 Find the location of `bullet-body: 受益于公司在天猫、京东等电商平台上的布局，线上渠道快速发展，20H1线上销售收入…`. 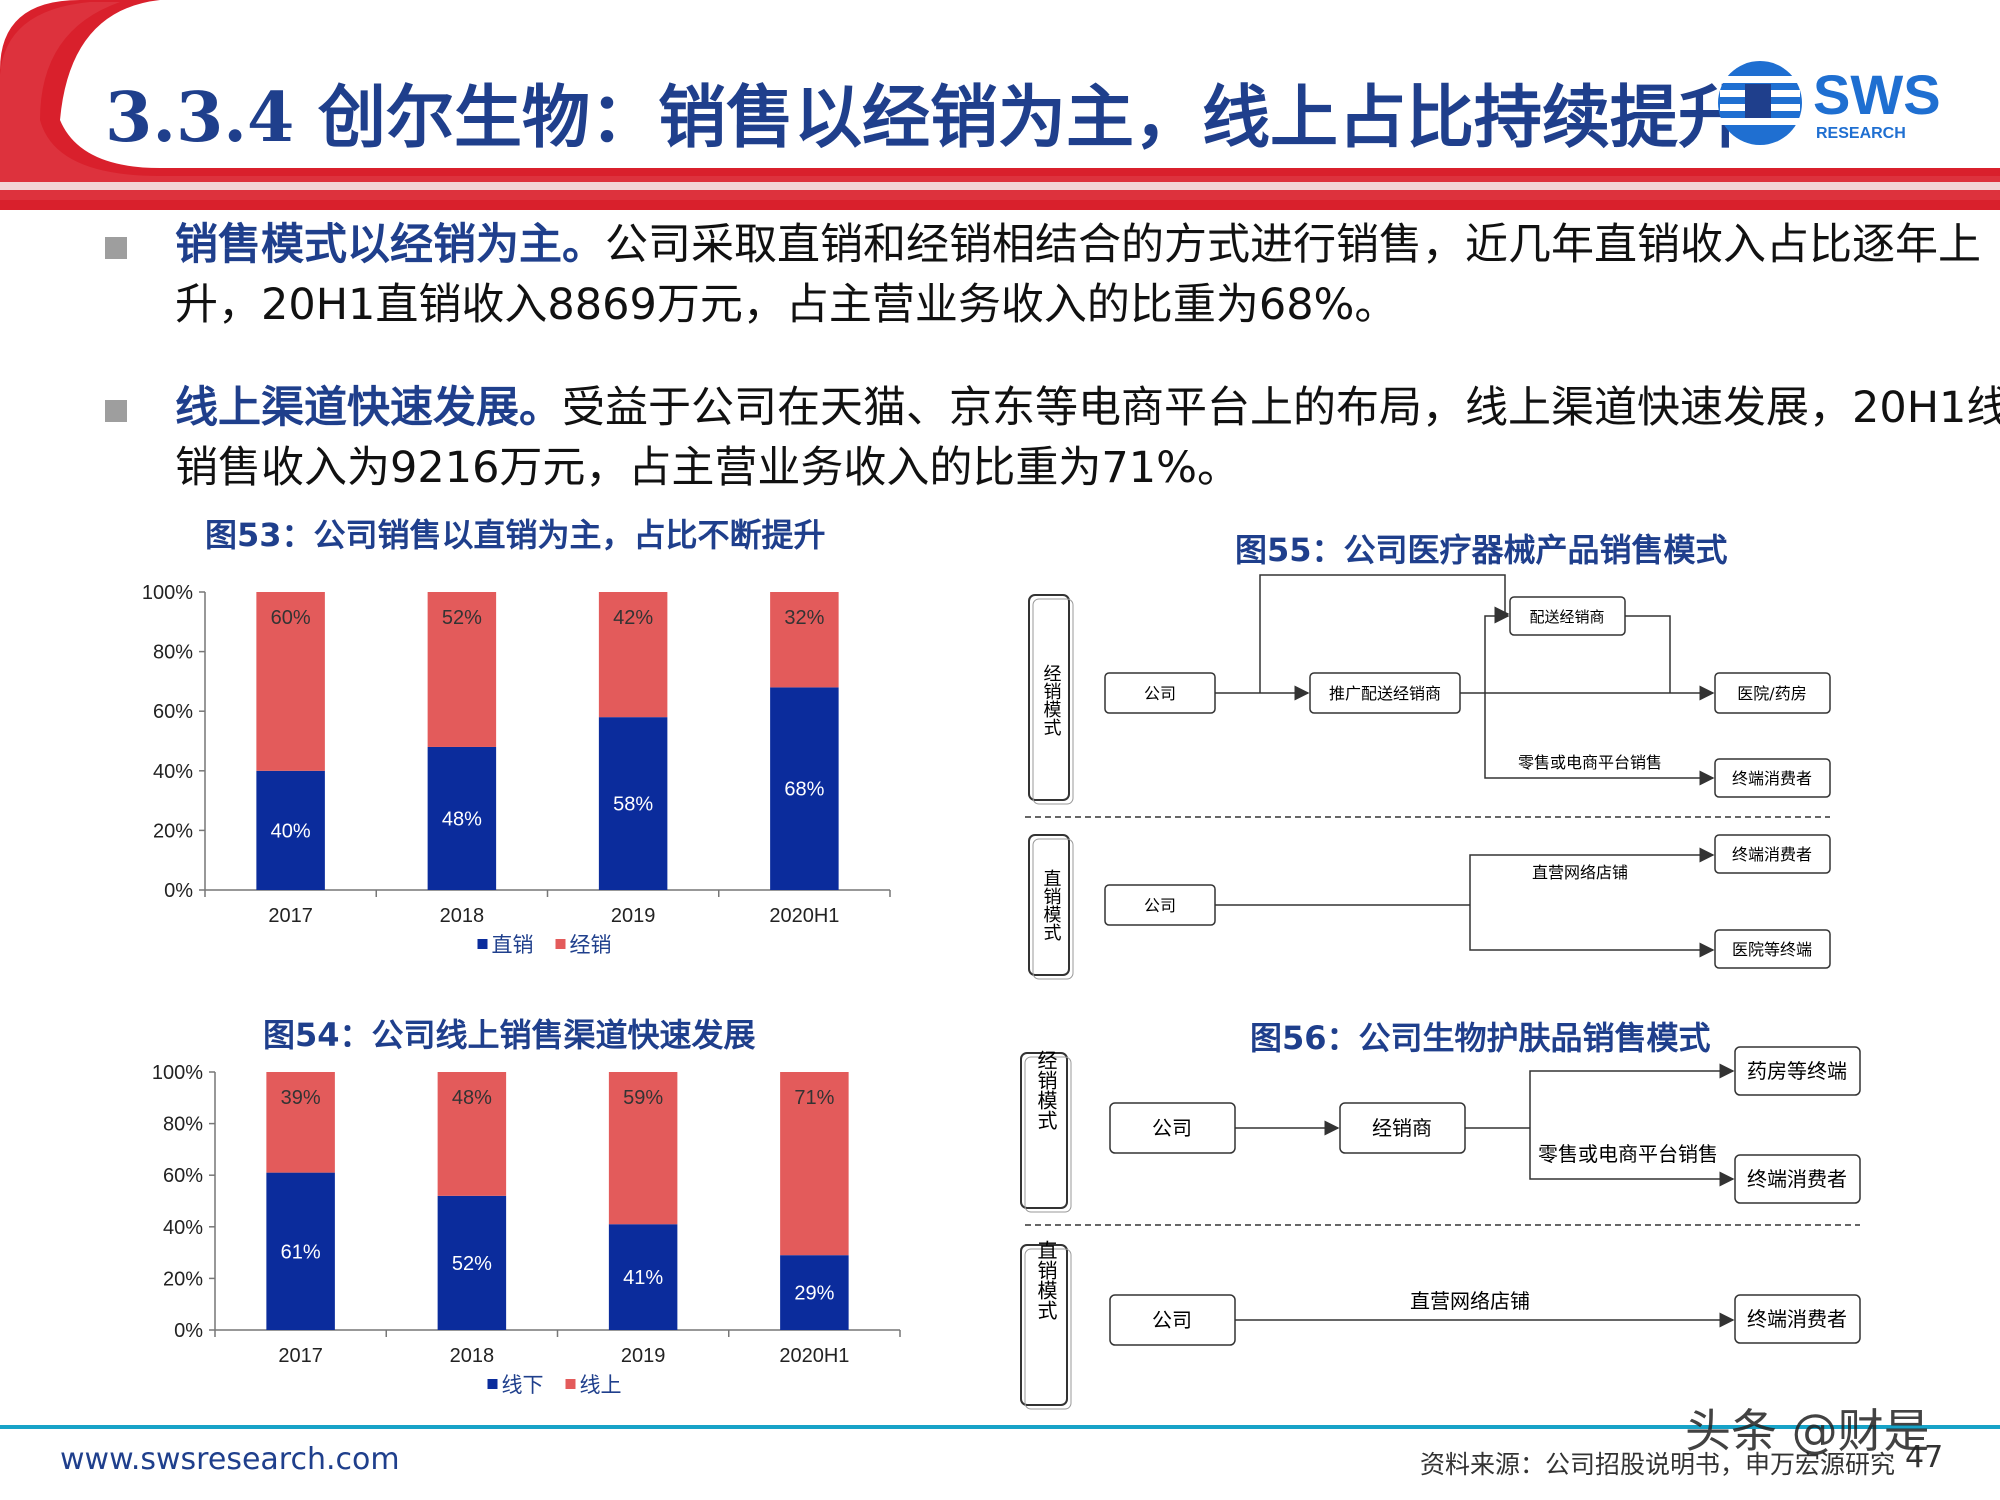

bullet-body: 受益于公司在天猫、京东等电商平台上的布局，线上渠道快速发展，20H1线上销售收入… is located at coordinates (1087, 438).